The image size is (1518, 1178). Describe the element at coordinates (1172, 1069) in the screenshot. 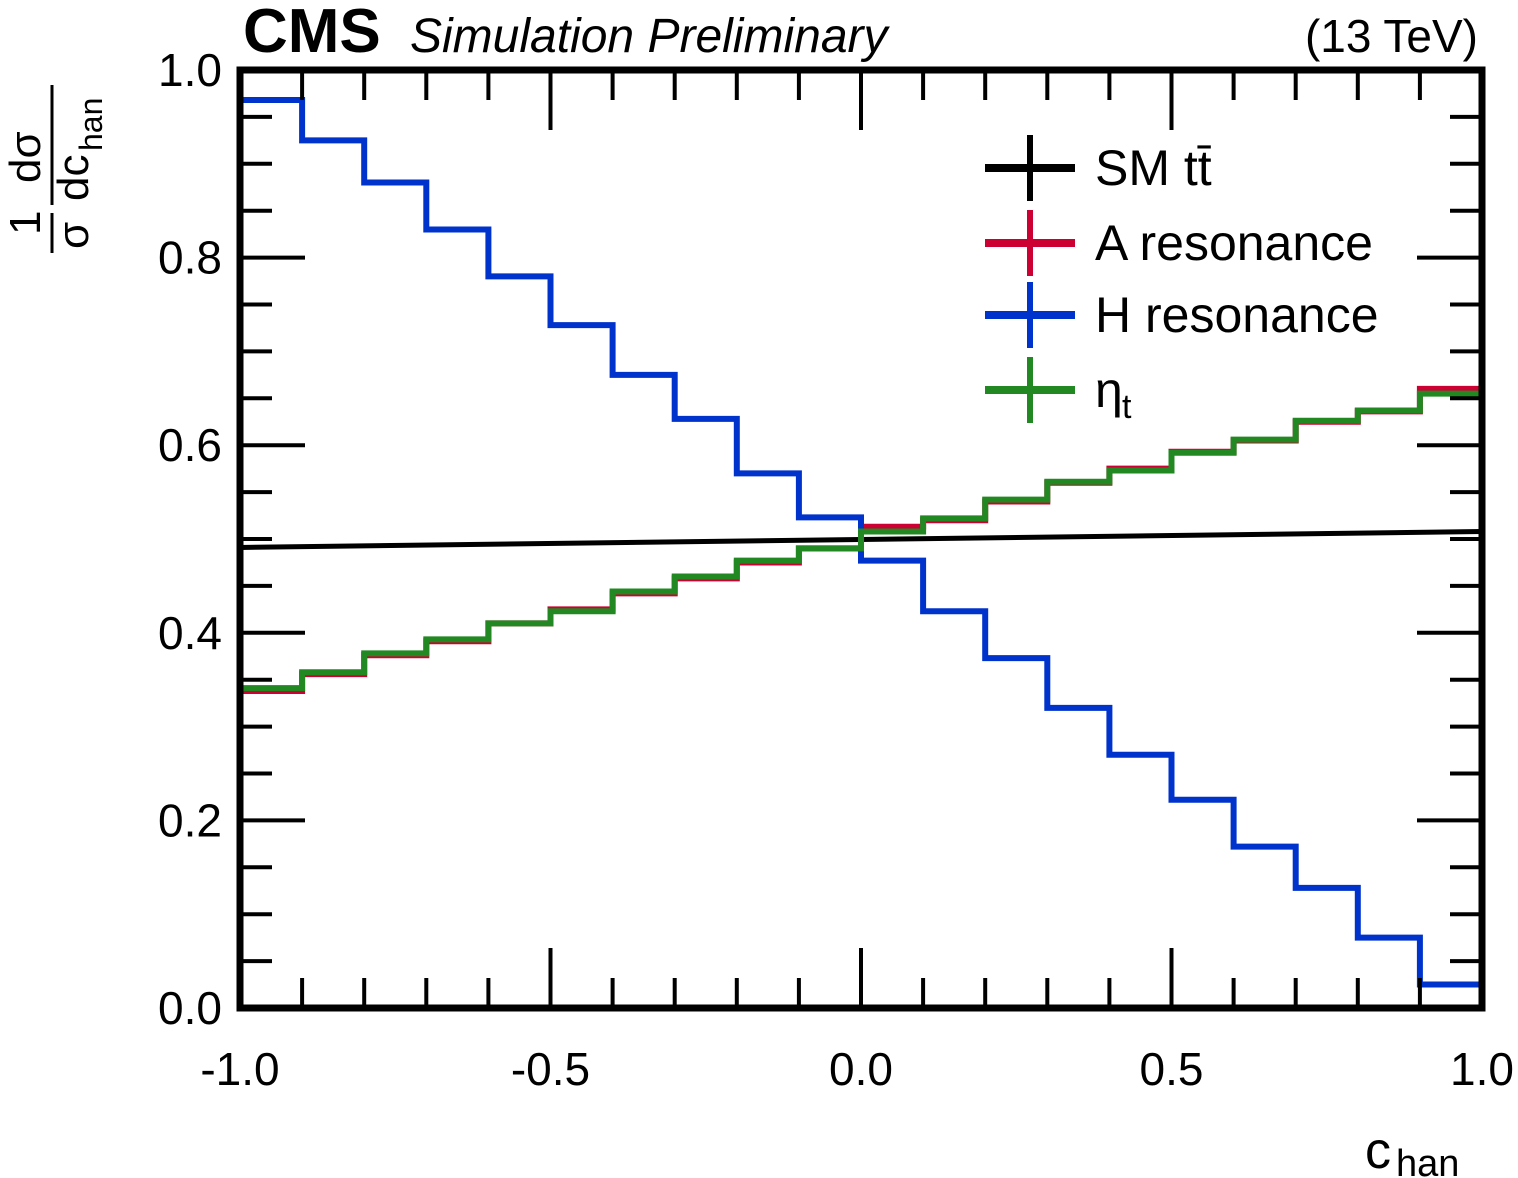

I see `x-tick-label: 0.5` at that location.